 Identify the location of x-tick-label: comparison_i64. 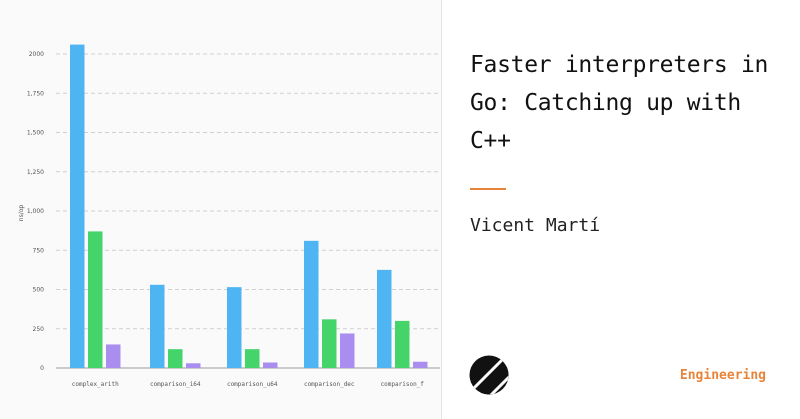
(175, 384).